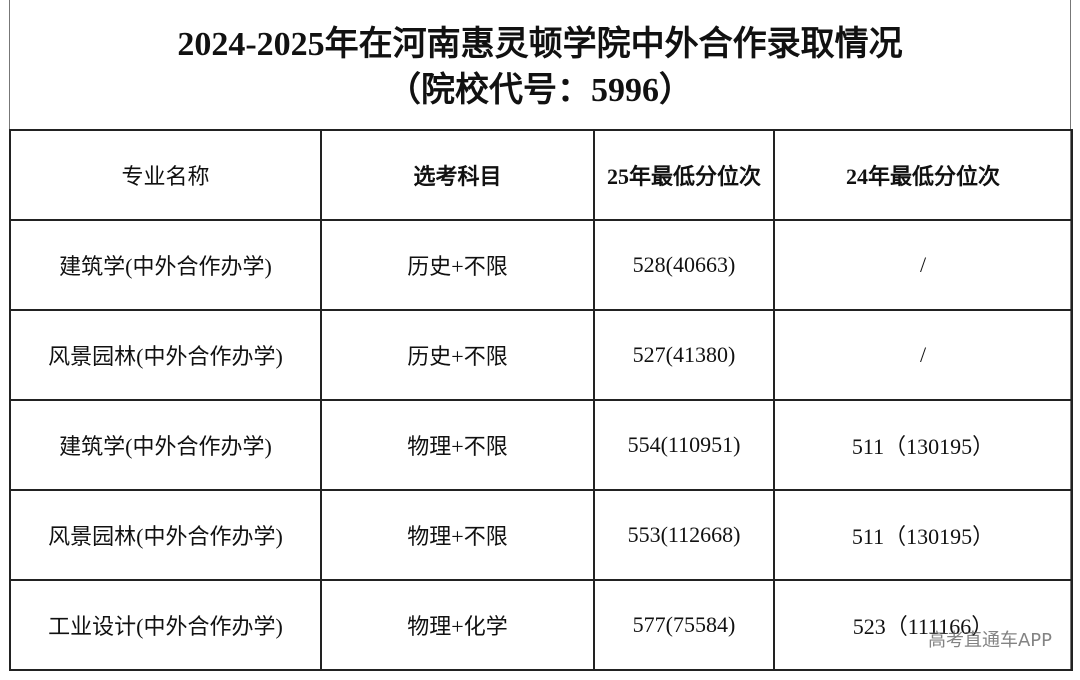 This screenshot has height=680, width=1080. Describe the element at coordinates (684, 265) in the screenshot. I see `table-cell: 528(40663)` at that location.